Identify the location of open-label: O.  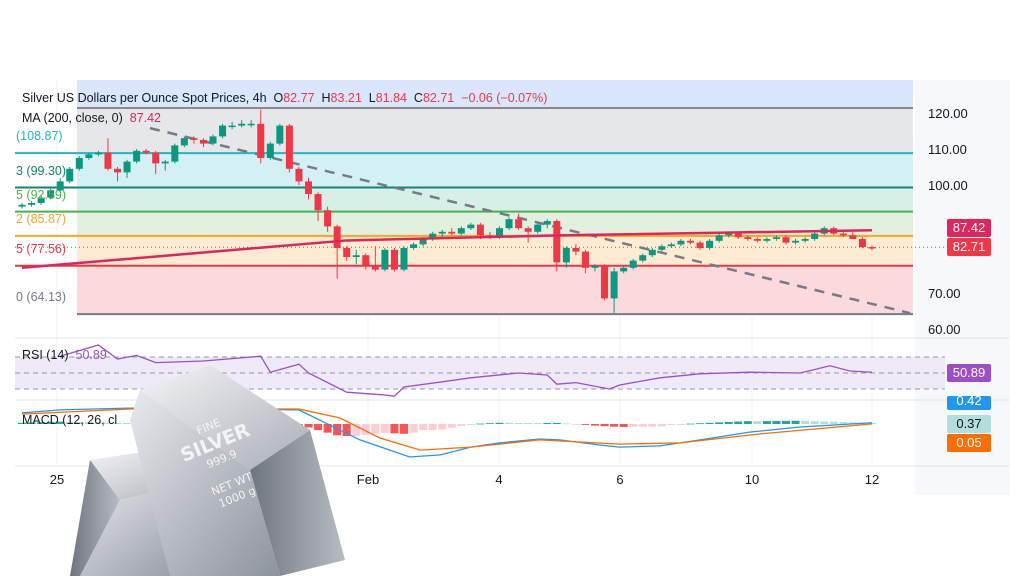
(278, 98).